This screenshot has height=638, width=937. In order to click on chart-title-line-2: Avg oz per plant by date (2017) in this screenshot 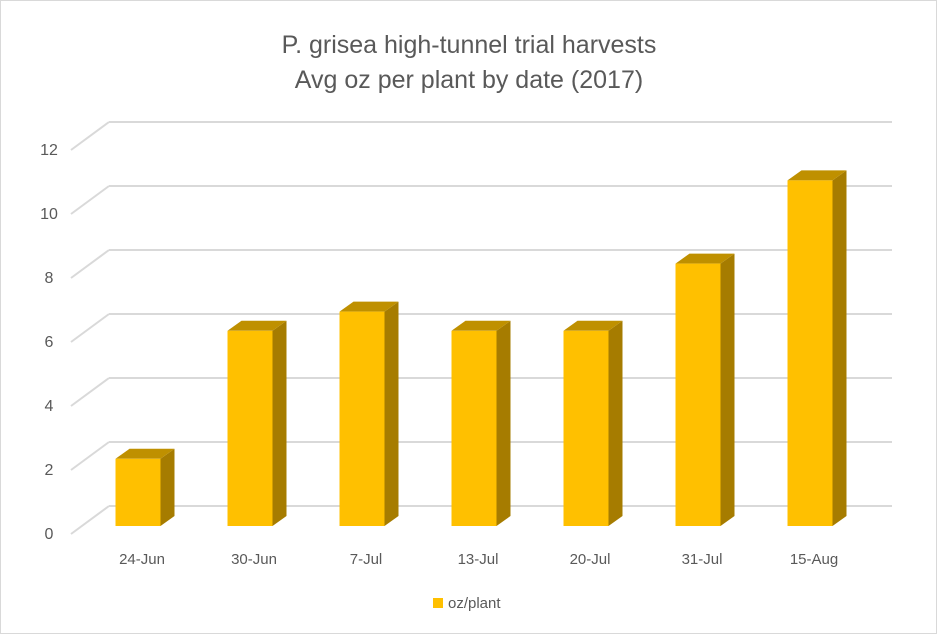, I will do `click(469, 80)`.